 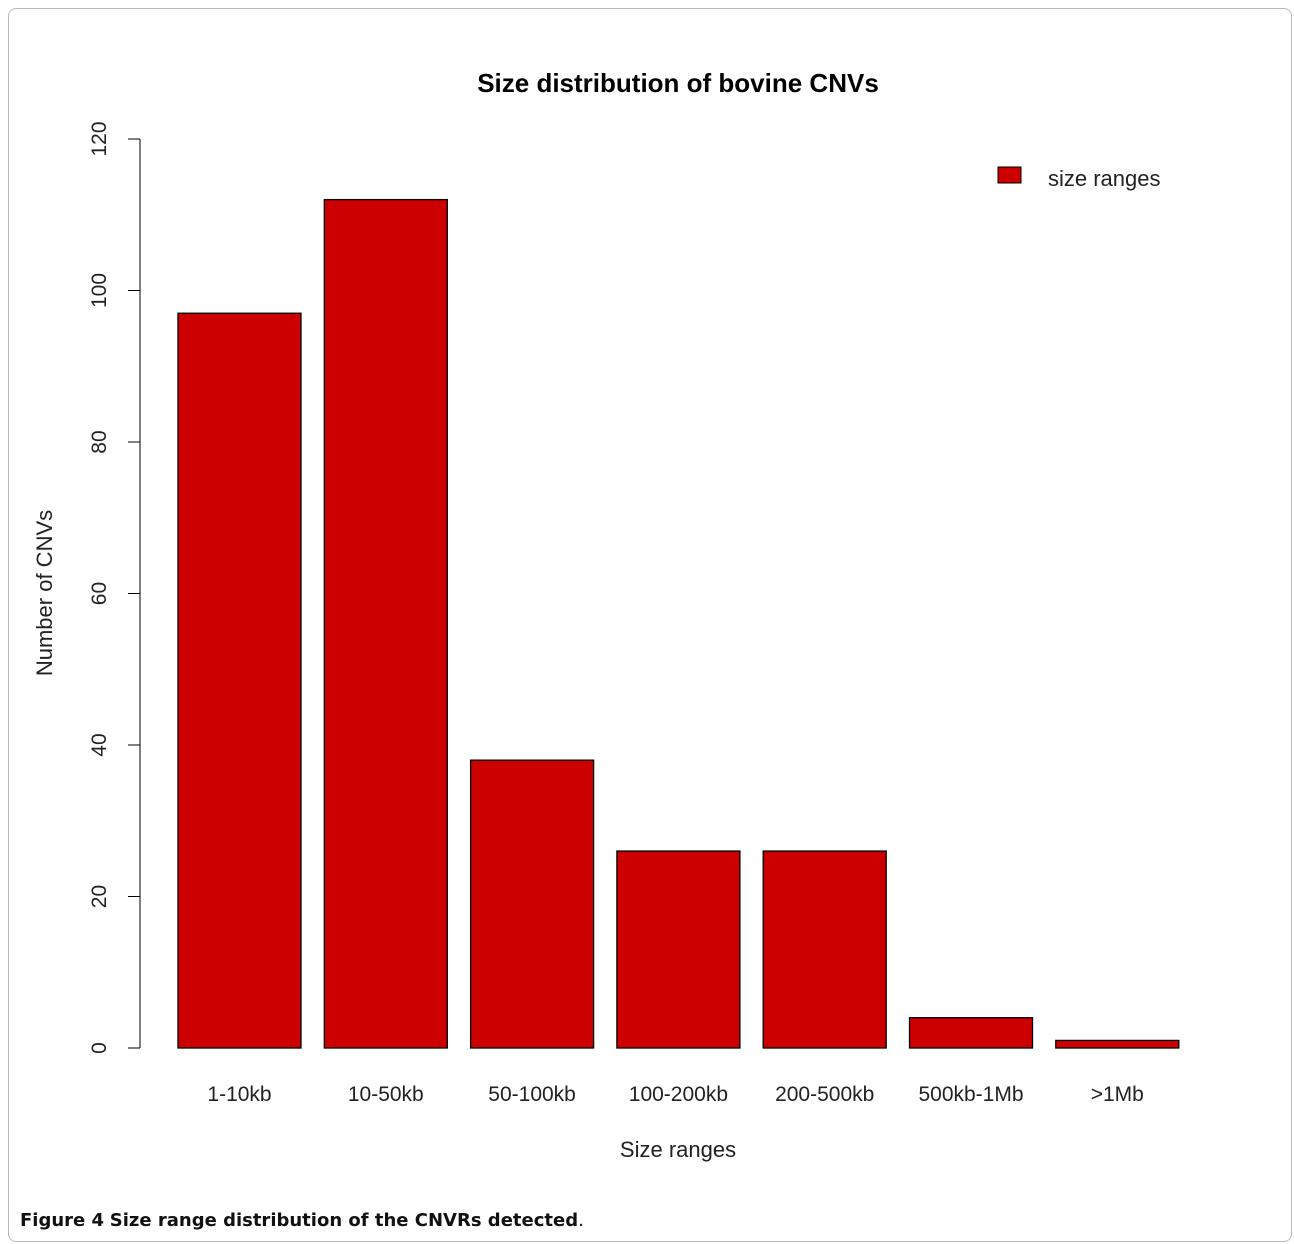 I want to click on y-tick-label: 80, so click(x=99, y=441).